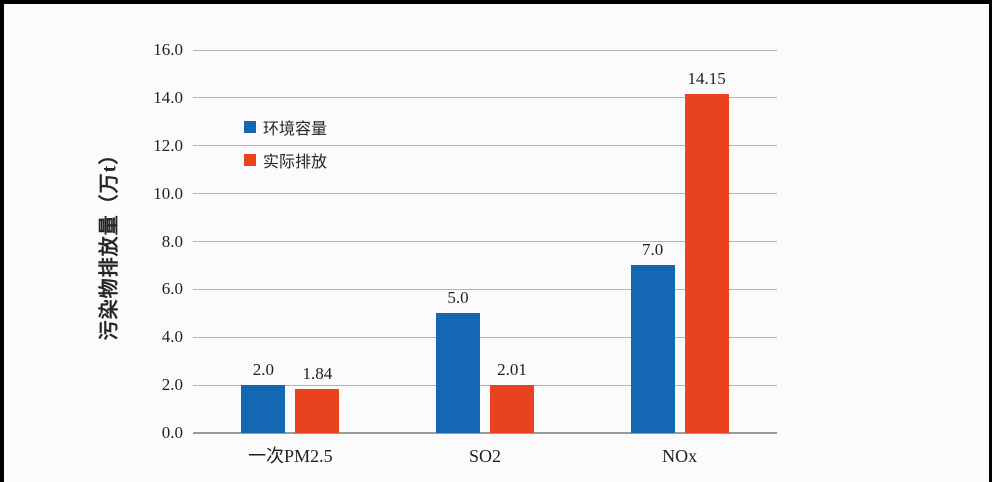 Image resolution: width=992 pixels, height=482 pixels. What do you see at coordinates (512, 369) in the screenshot?
I see `bar-value-label: 2.01` at bounding box center [512, 369].